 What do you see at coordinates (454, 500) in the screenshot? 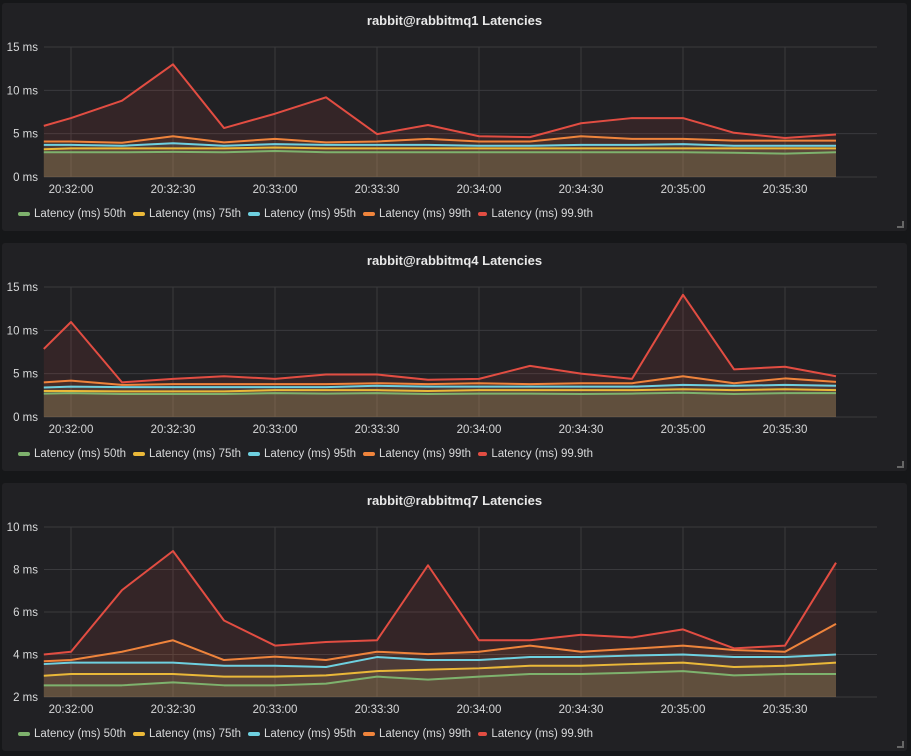
I see `panel-title: rabbit@rabbitmq7 Latencies` at bounding box center [454, 500].